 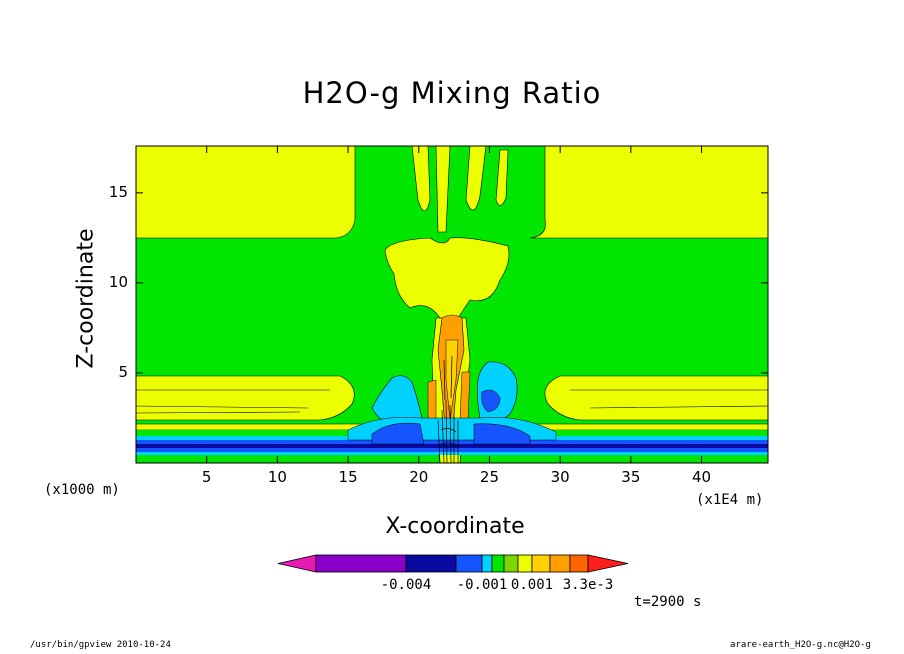 I want to click on y-tick-label: 15, so click(x=118, y=191).